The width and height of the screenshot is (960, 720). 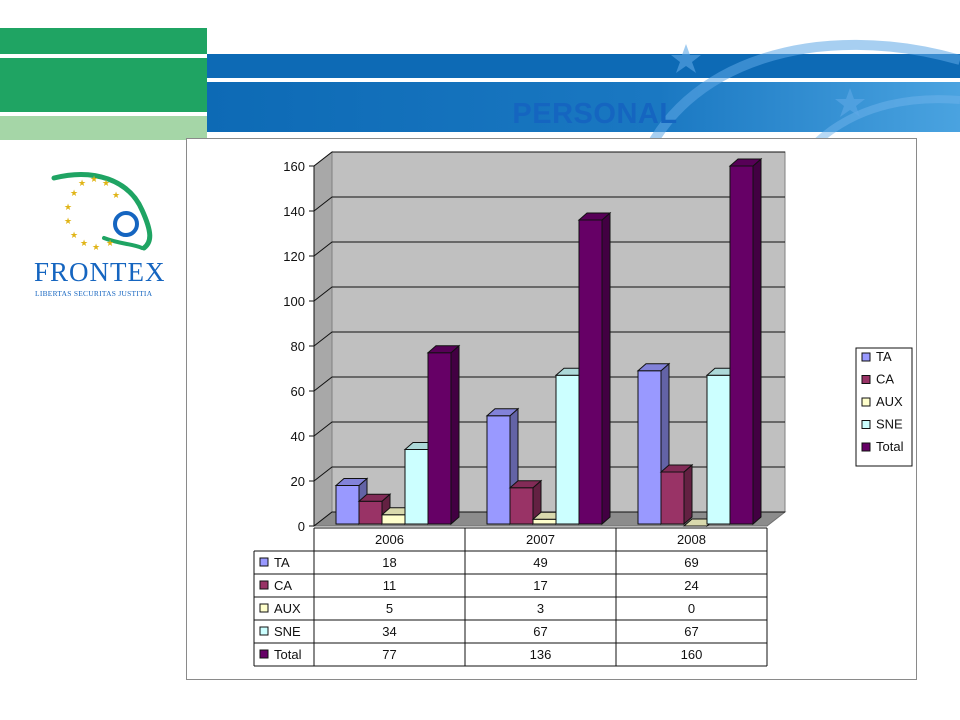 What do you see at coordinates (544, 521) in the screenshot?
I see `bar-aux-2007` at bounding box center [544, 521].